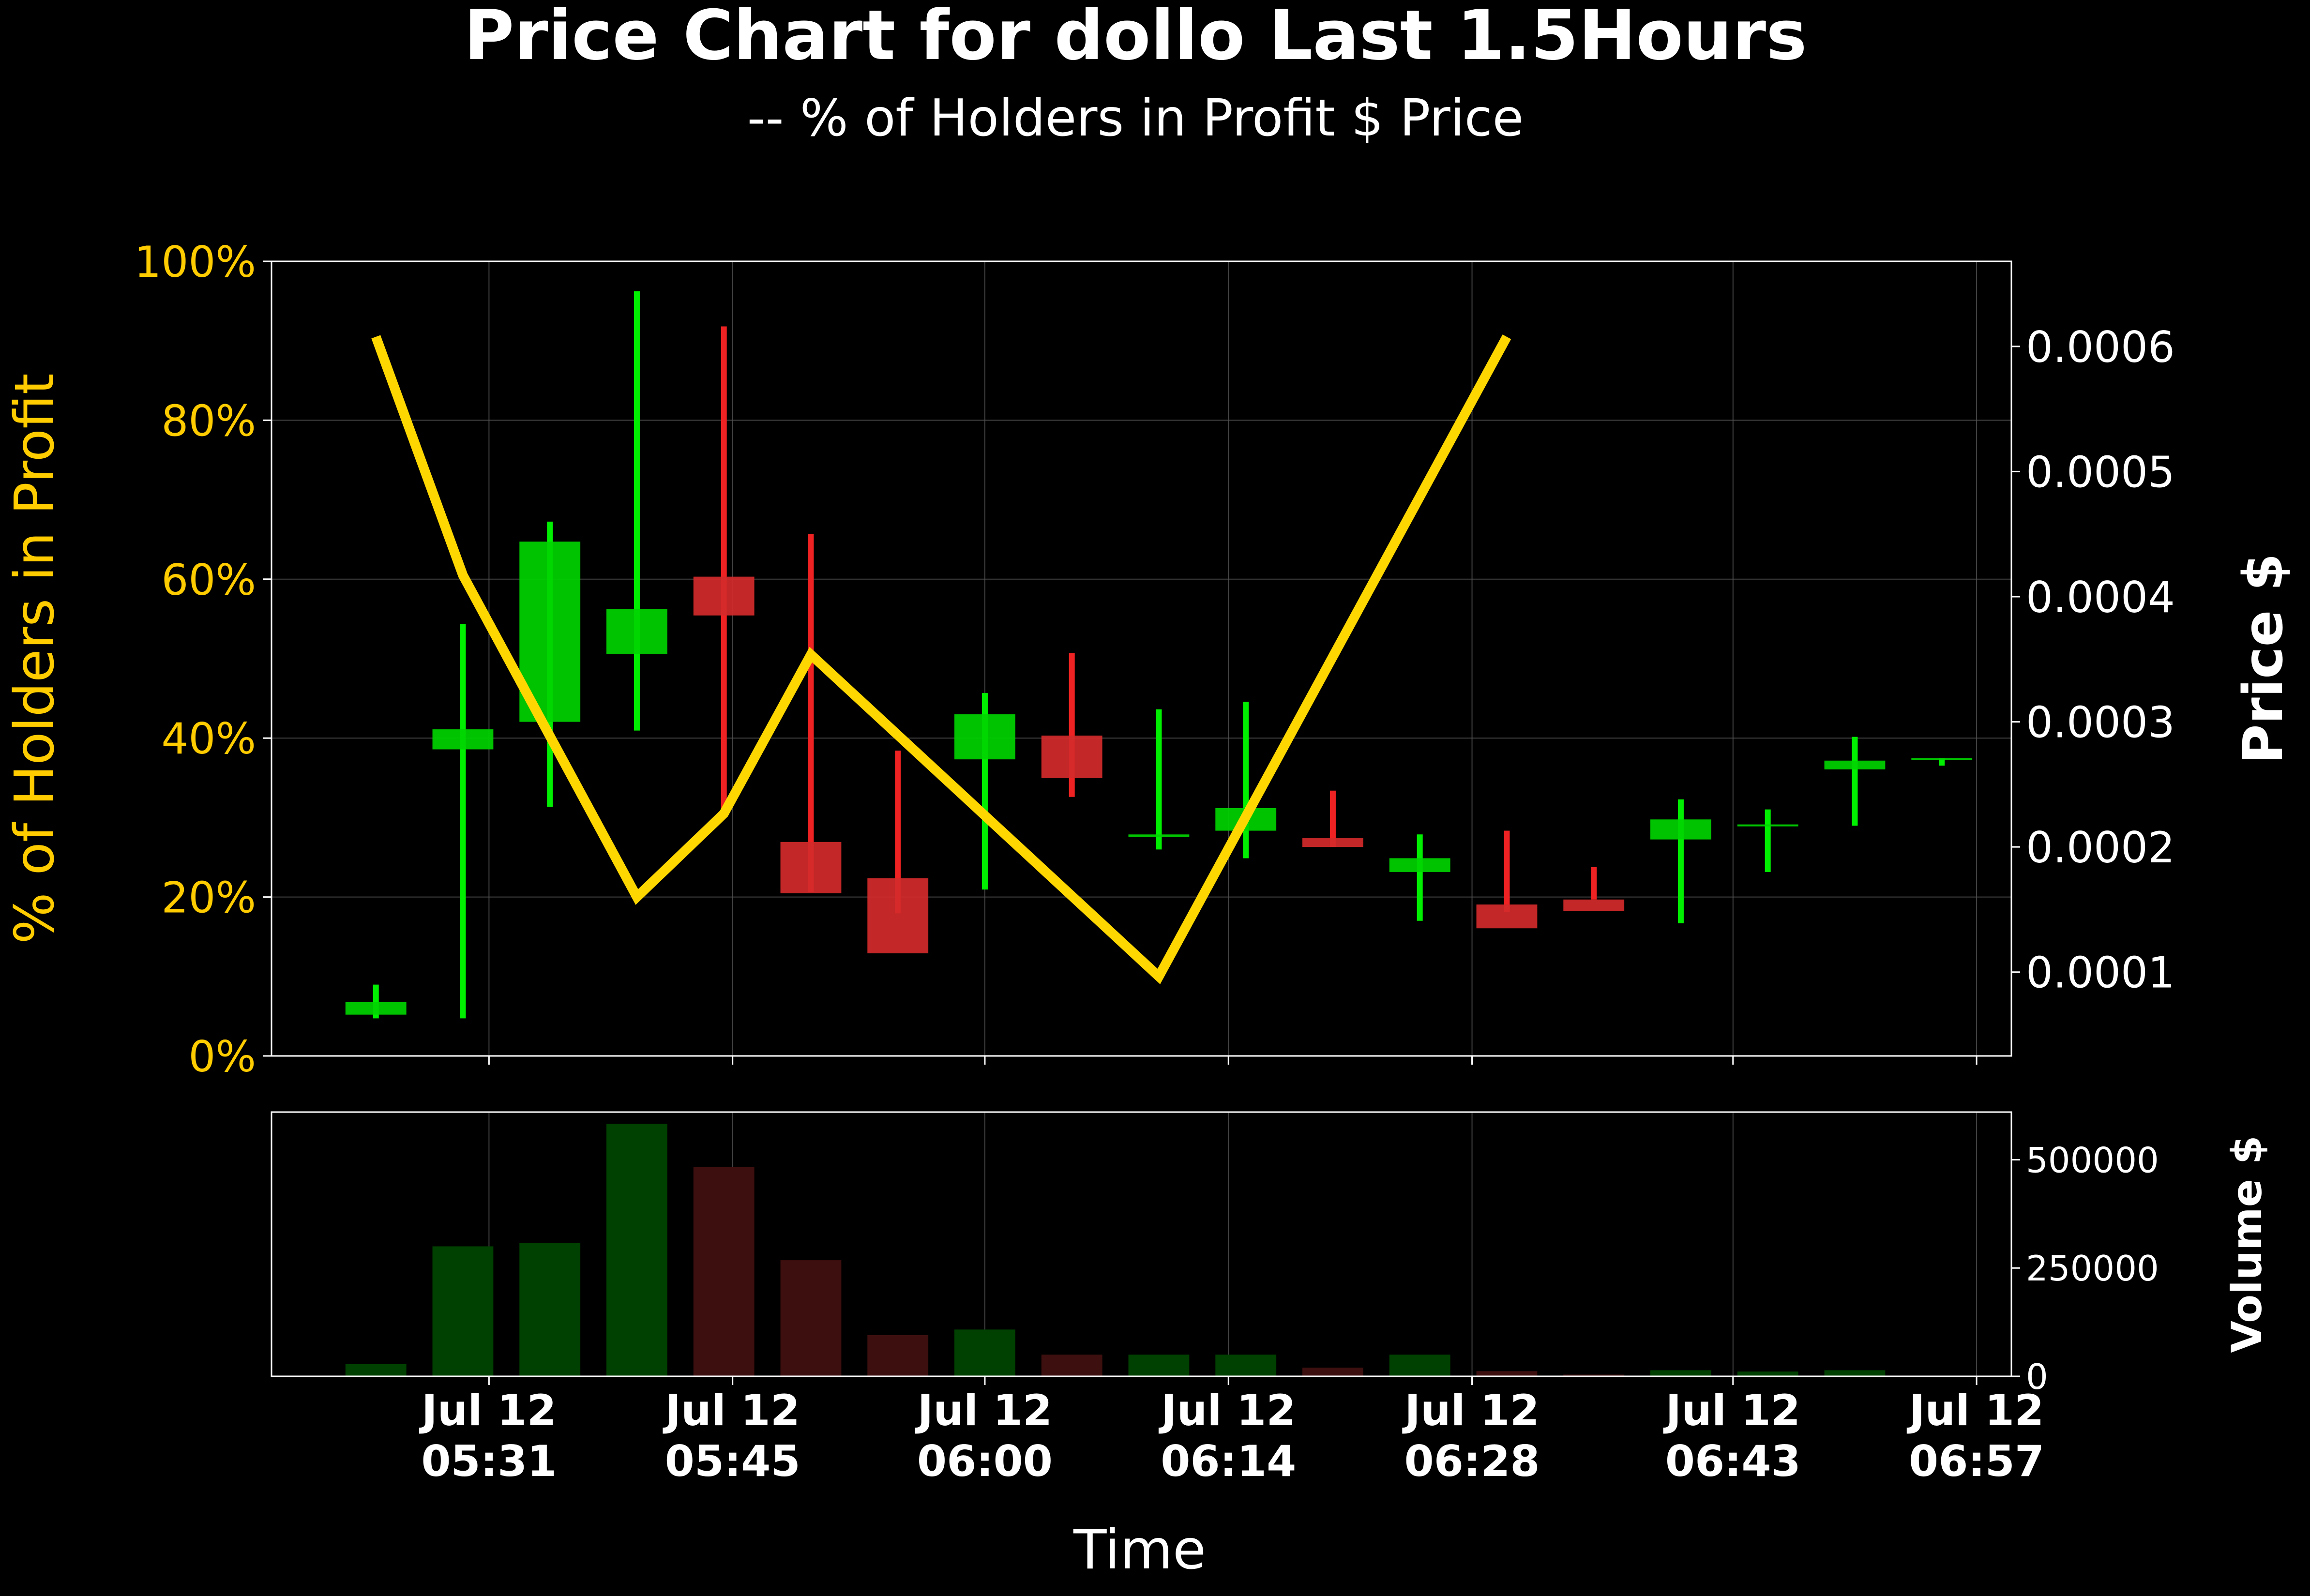  What do you see at coordinates (732, 1461) in the screenshot?
I see `x-tick-label-time: 05:45` at bounding box center [732, 1461].